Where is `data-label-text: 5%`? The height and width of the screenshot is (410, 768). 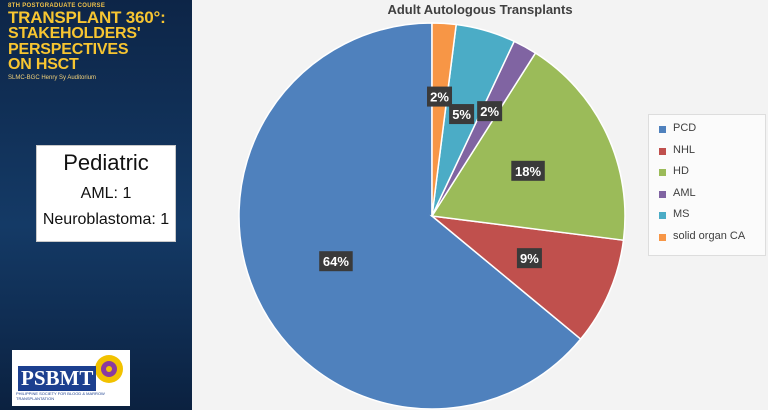
data-label-text: 5% is located at coordinates (461, 114).